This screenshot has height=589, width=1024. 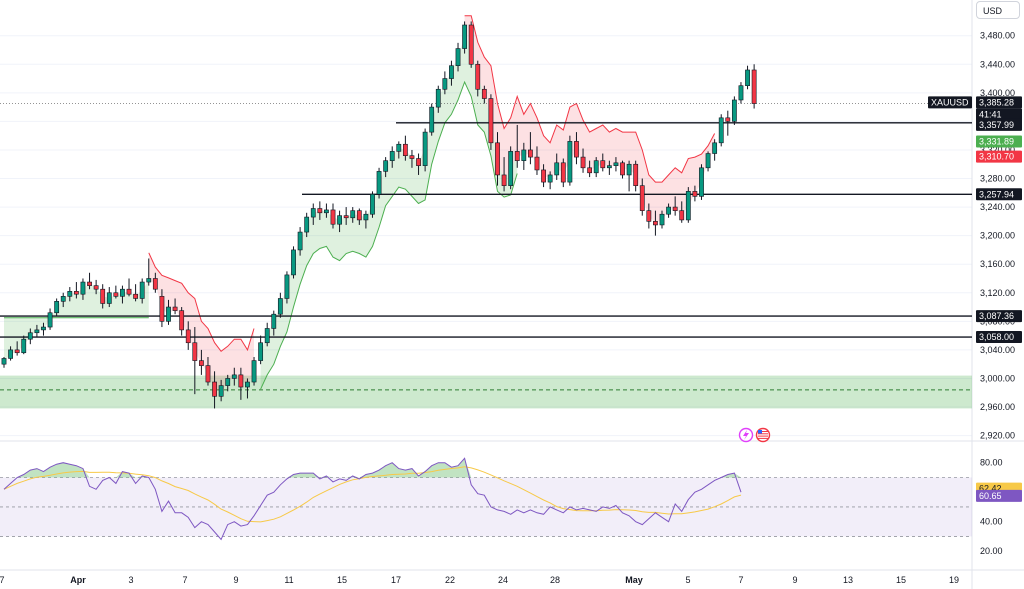 I want to click on rsi-tick-label: 20.00, so click(x=991, y=551).